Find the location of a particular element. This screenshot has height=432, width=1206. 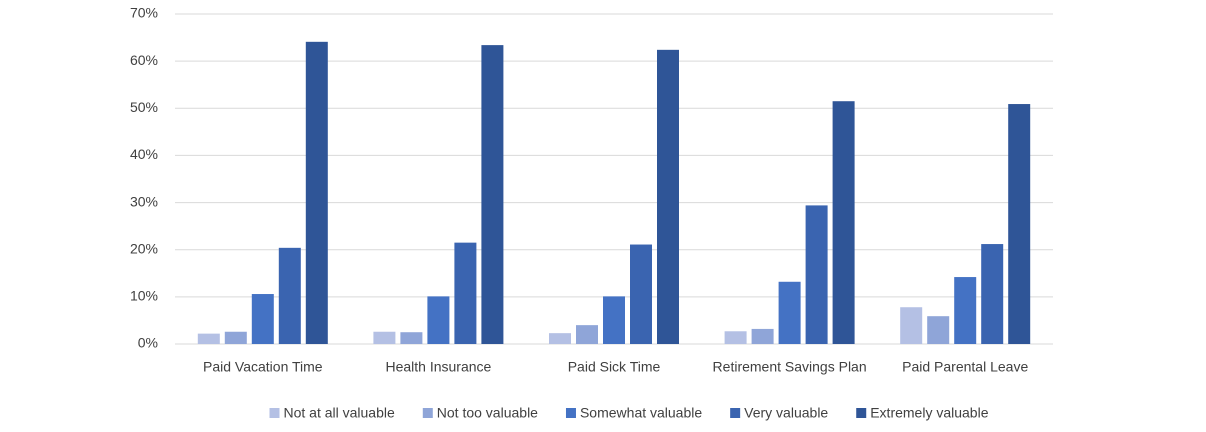

legend-label: Somewhat valuable is located at coordinates (641, 413).